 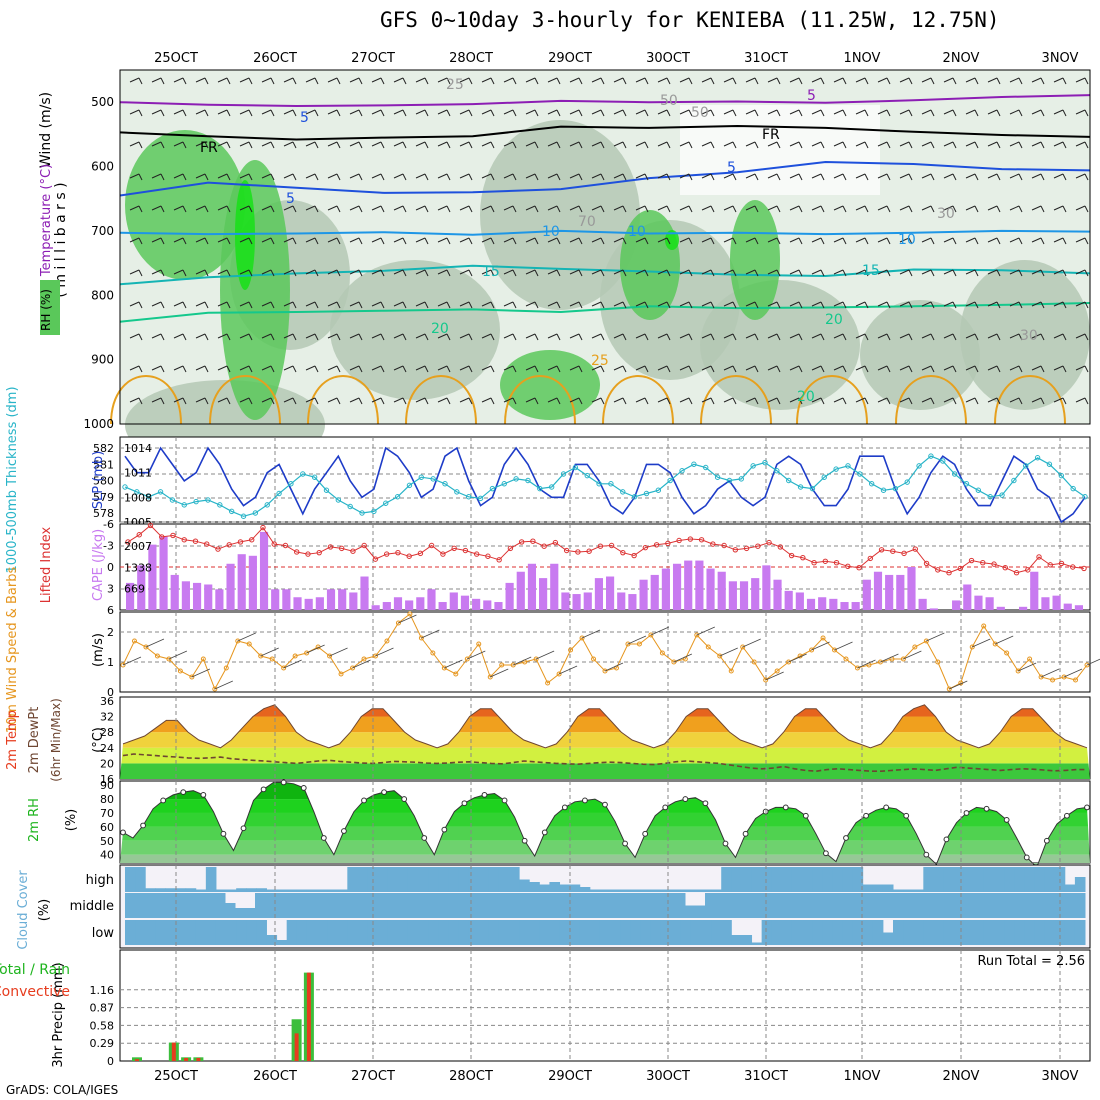 What do you see at coordinates (110, 610) in the screenshot?
I see `lifted-tick: 6` at bounding box center [110, 610].